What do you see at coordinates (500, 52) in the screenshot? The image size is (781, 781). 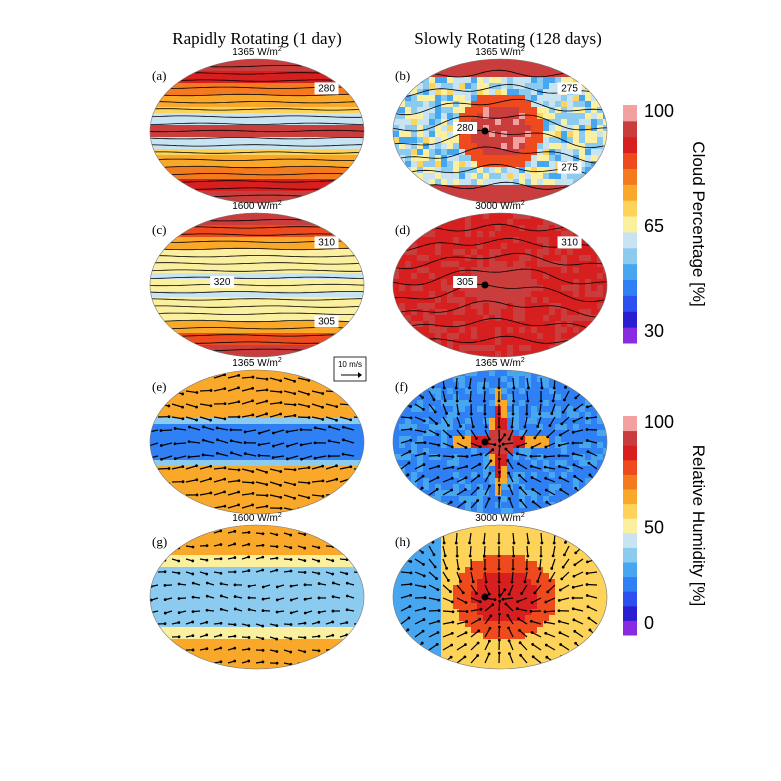 I see `panel-title: 1365 W/m2` at bounding box center [500, 52].